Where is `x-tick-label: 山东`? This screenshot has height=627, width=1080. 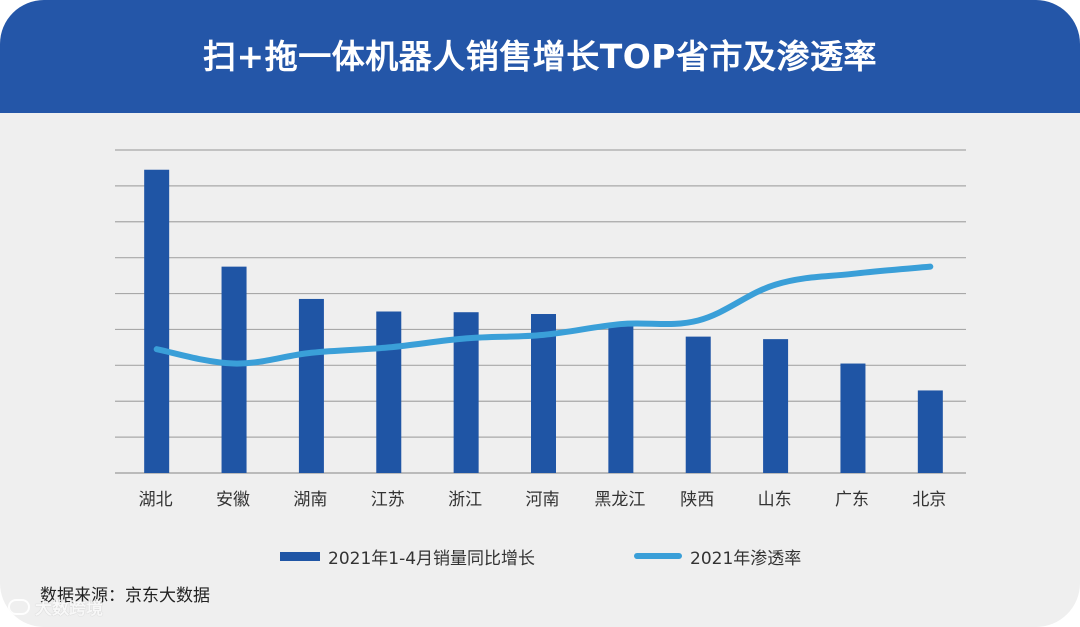 x-tick-label: 山东 is located at coordinates (775, 500).